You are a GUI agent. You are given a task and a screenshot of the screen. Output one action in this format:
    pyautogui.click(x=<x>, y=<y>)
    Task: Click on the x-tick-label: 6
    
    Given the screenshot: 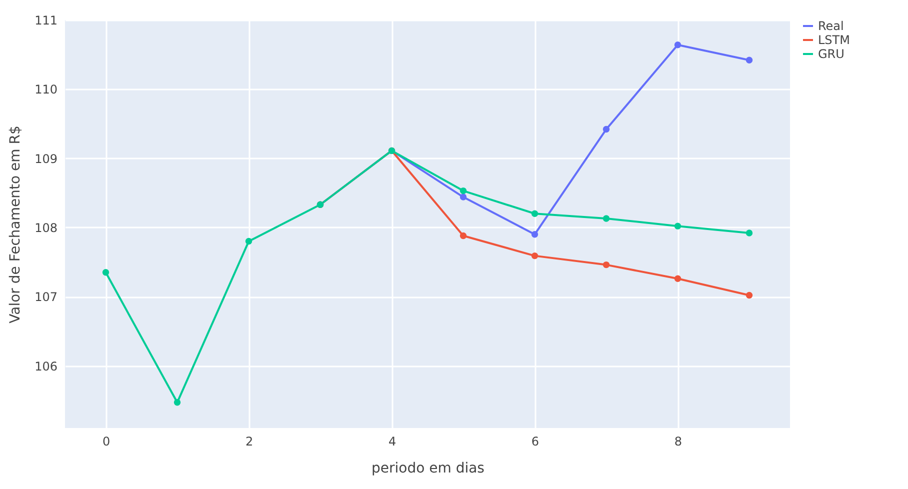 What is the action you would take?
    pyautogui.click(x=535, y=441)
    